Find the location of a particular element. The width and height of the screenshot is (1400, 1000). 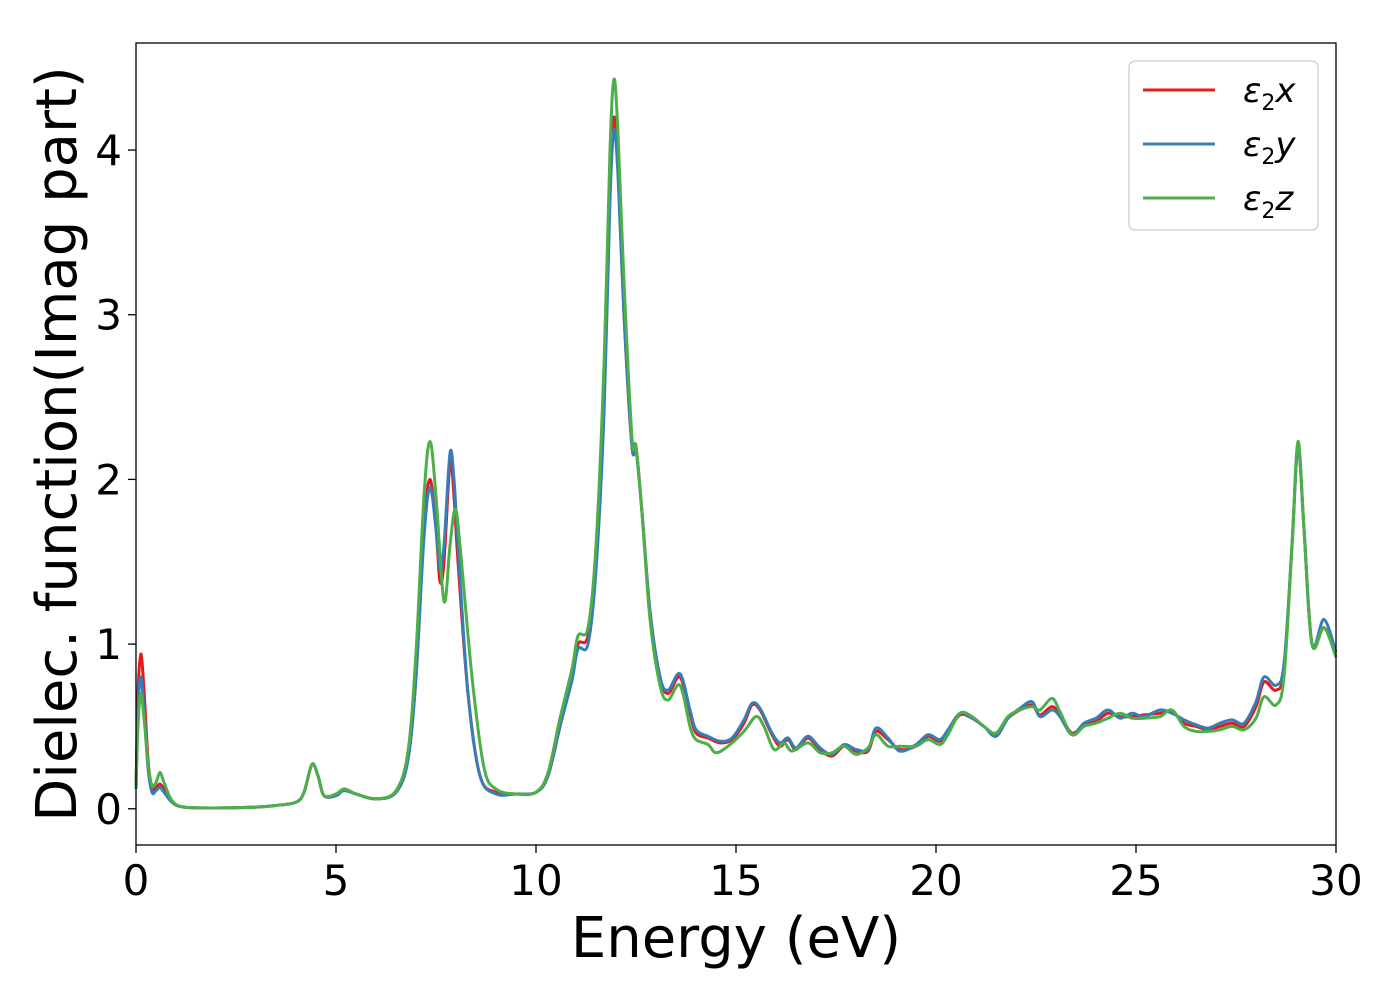

legend-box is located at coordinates (1223, 145).